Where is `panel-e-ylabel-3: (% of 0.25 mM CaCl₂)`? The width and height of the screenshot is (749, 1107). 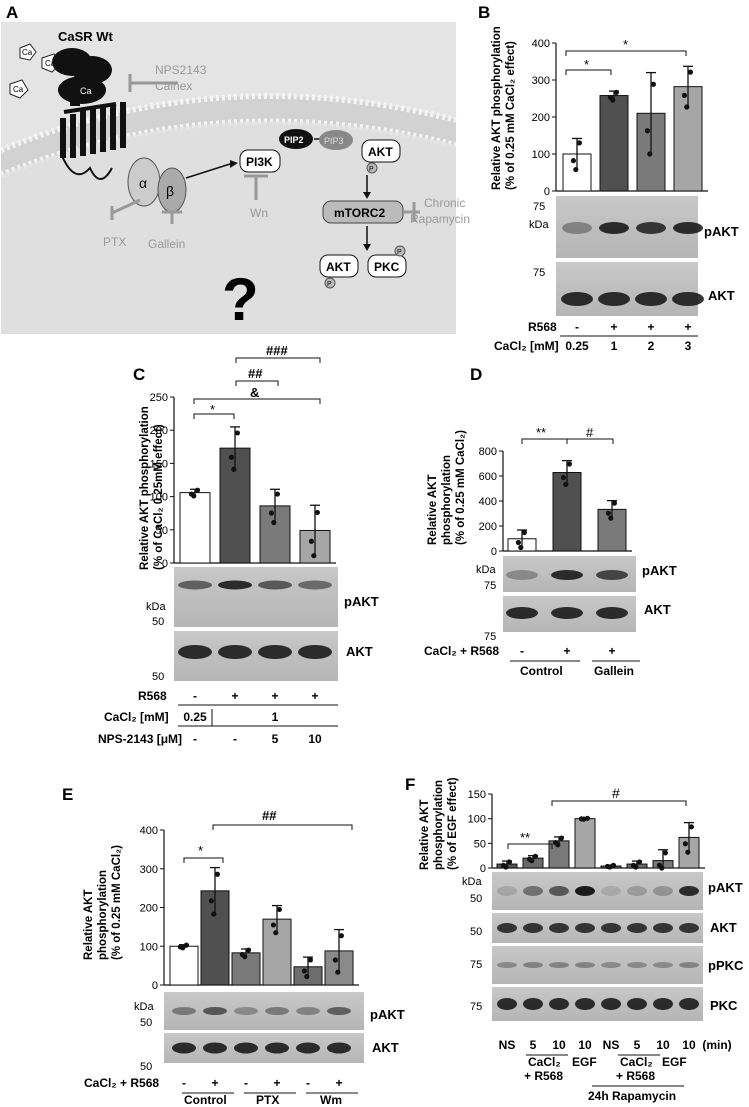
panel-e-ylabel-3: (% of 0.25 mM CaCl₂) is located at coordinates (117, 902).